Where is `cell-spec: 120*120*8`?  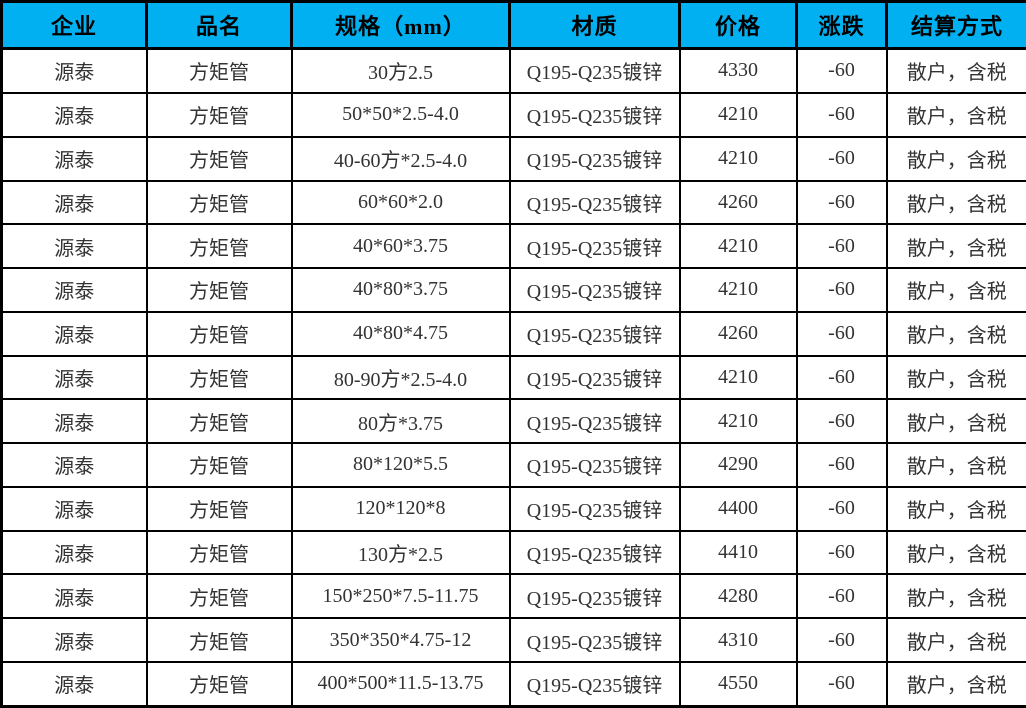 cell-spec: 120*120*8 is located at coordinates (400, 508).